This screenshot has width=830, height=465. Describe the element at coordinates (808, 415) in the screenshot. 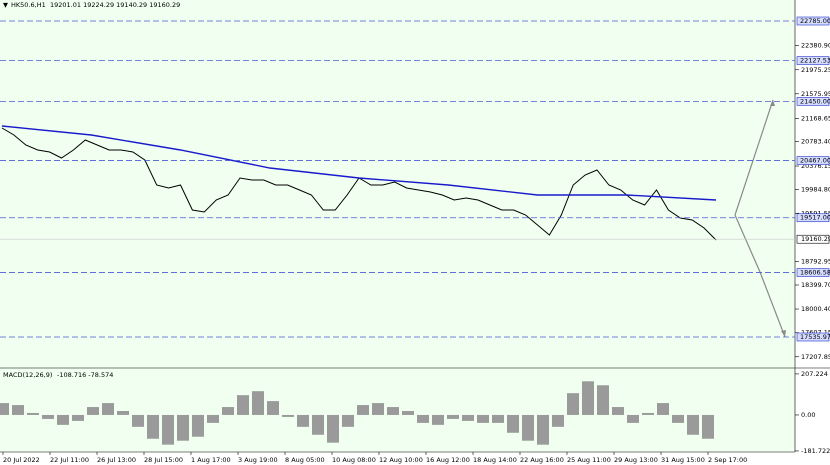

I see `y-tick-label: 0.00` at that location.